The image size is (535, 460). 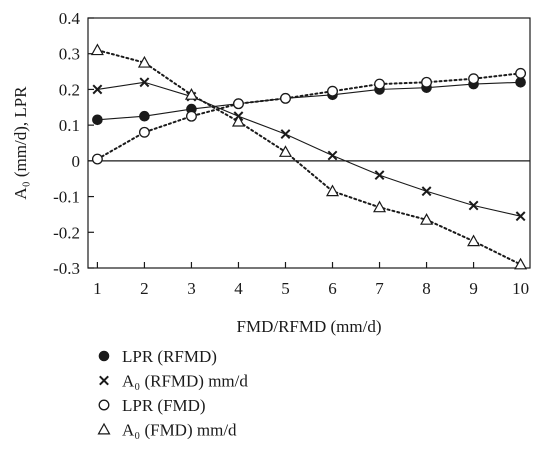 What do you see at coordinates (426, 288) in the screenshot?
I see `x-tick-label: 8` at bounding box center [426, 288].